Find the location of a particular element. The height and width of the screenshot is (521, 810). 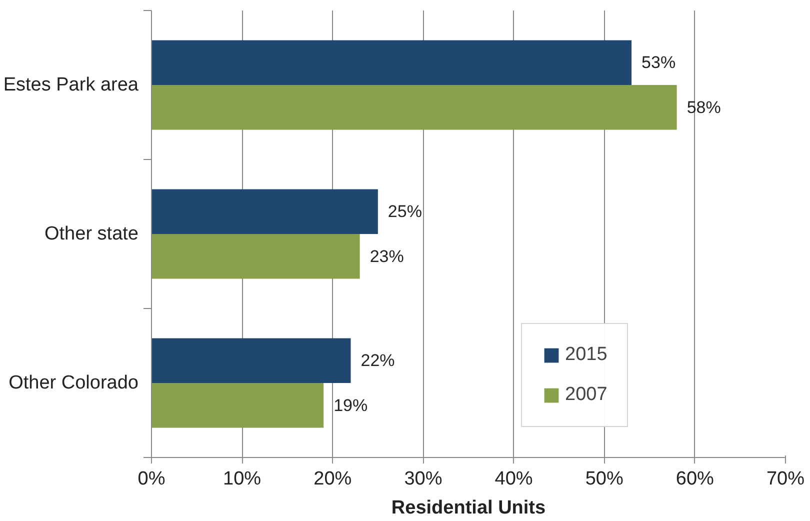

data-label: 53% is located at coordinates (659, 62).